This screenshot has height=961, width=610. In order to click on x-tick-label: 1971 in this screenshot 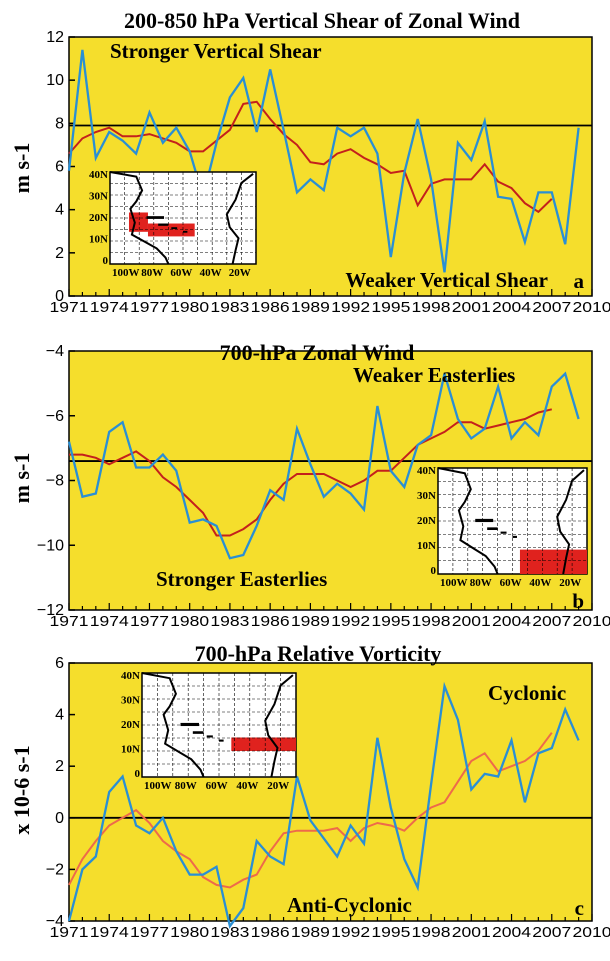, I will do `click(69, 621)`.